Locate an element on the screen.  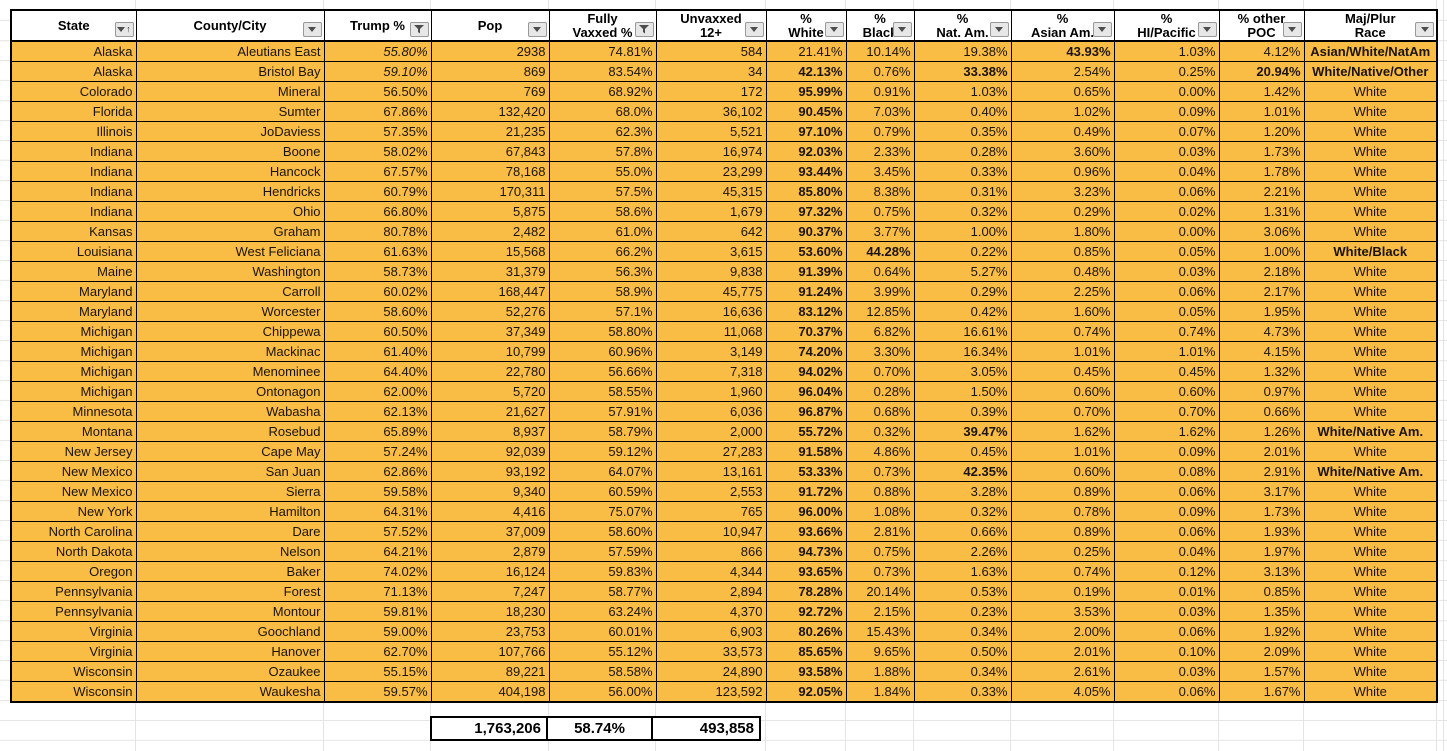
cell-pct_black: 7.03% is located at coordinates (880, 111).